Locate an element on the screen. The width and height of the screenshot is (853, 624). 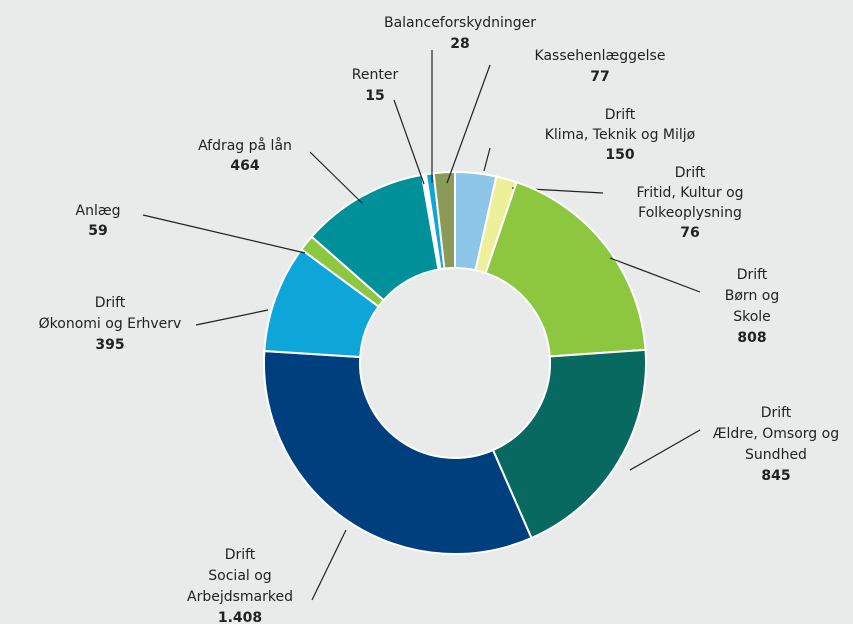
value-label: 464 is located at coordinates (244, 166).